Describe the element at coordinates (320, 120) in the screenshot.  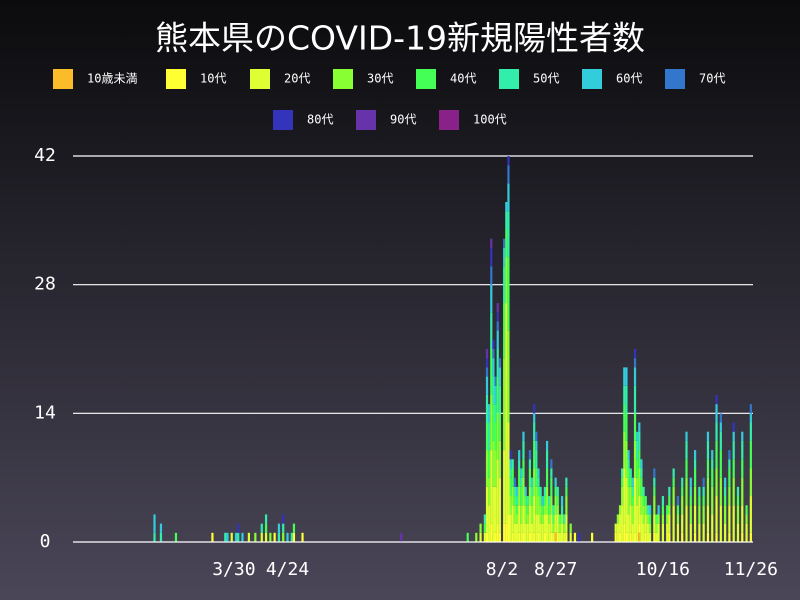
I see `legend-label: 80代` at that location.